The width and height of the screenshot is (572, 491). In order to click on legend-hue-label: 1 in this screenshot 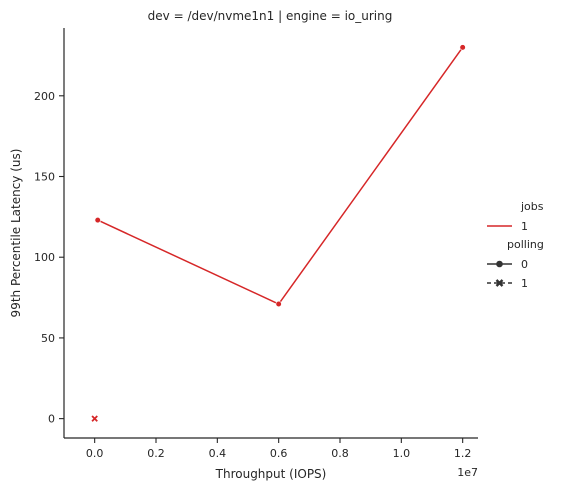, I will do `click(524, 226)`.